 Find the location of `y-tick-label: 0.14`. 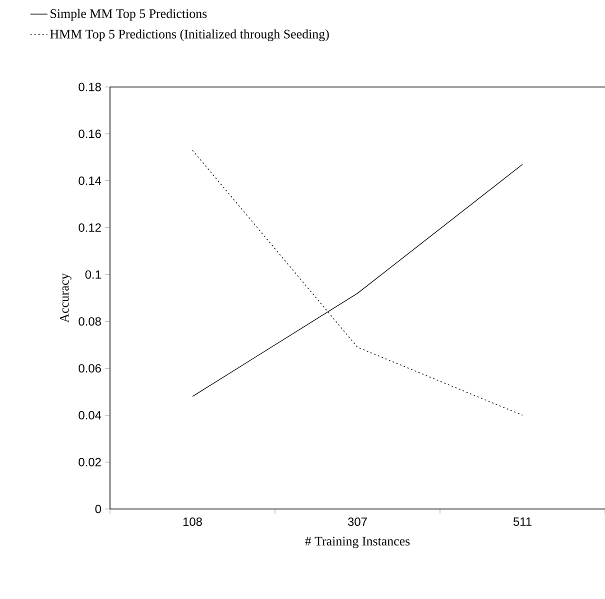

y-tick-label: 0.14 is located at coordinates (90, 180).